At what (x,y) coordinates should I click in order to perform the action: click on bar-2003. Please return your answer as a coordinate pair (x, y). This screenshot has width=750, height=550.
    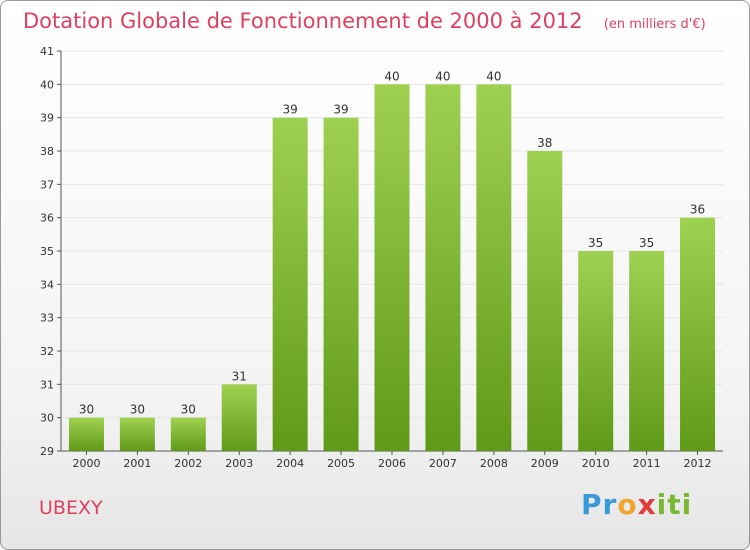
    Looking at the image, I should click on (239, 417).